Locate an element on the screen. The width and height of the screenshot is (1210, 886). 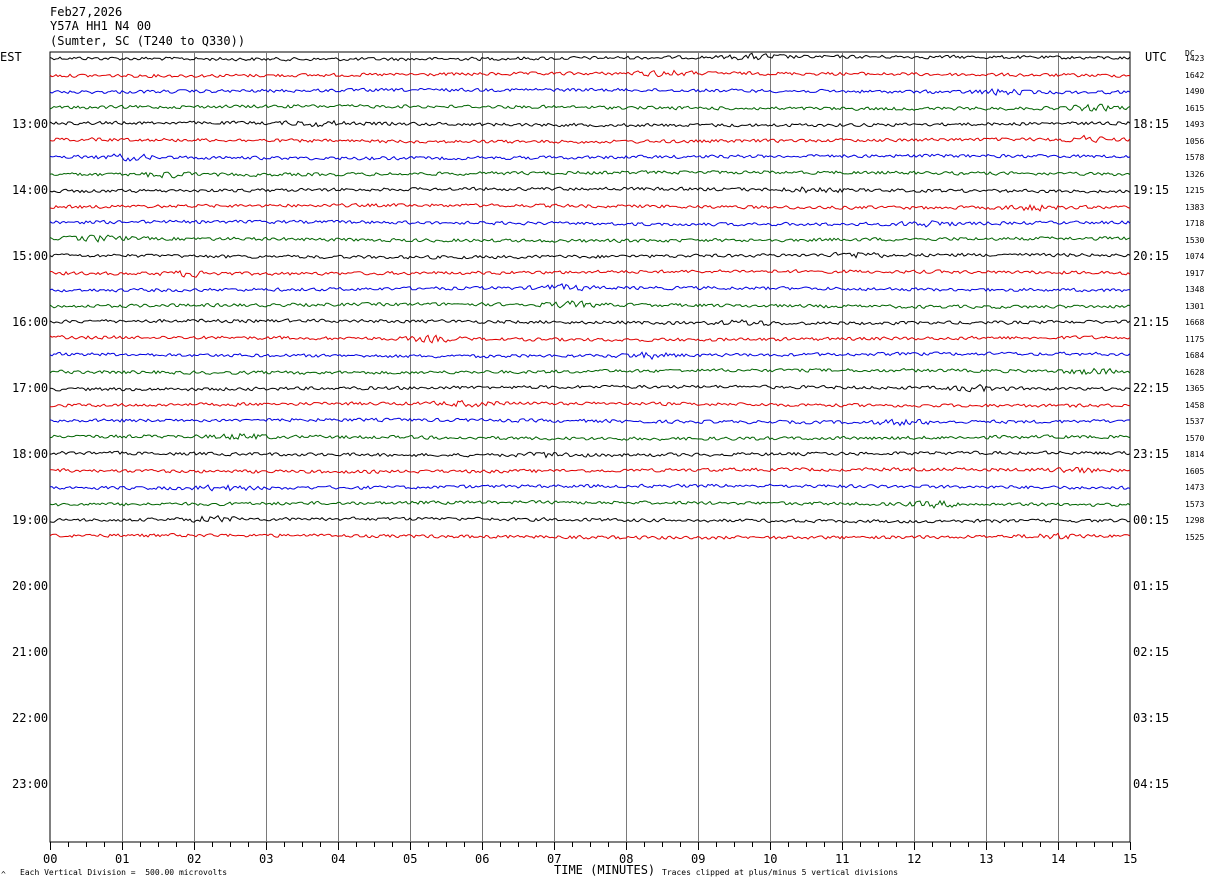
date-label: Feb27,2026 is located at coordinates (86, 12).